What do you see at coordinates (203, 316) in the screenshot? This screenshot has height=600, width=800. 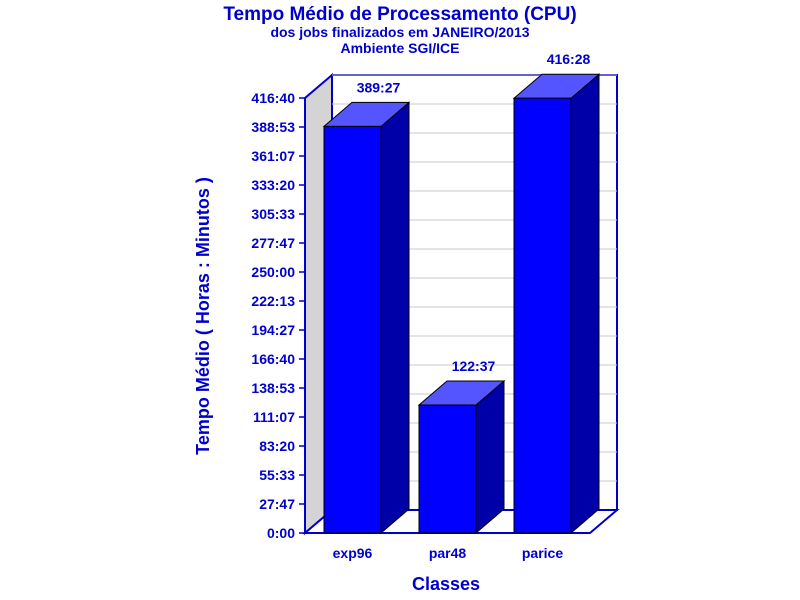 I see `y-axis-title: Tempo Médio ( Horas : Minutos )` at bounding box center [203, 316].